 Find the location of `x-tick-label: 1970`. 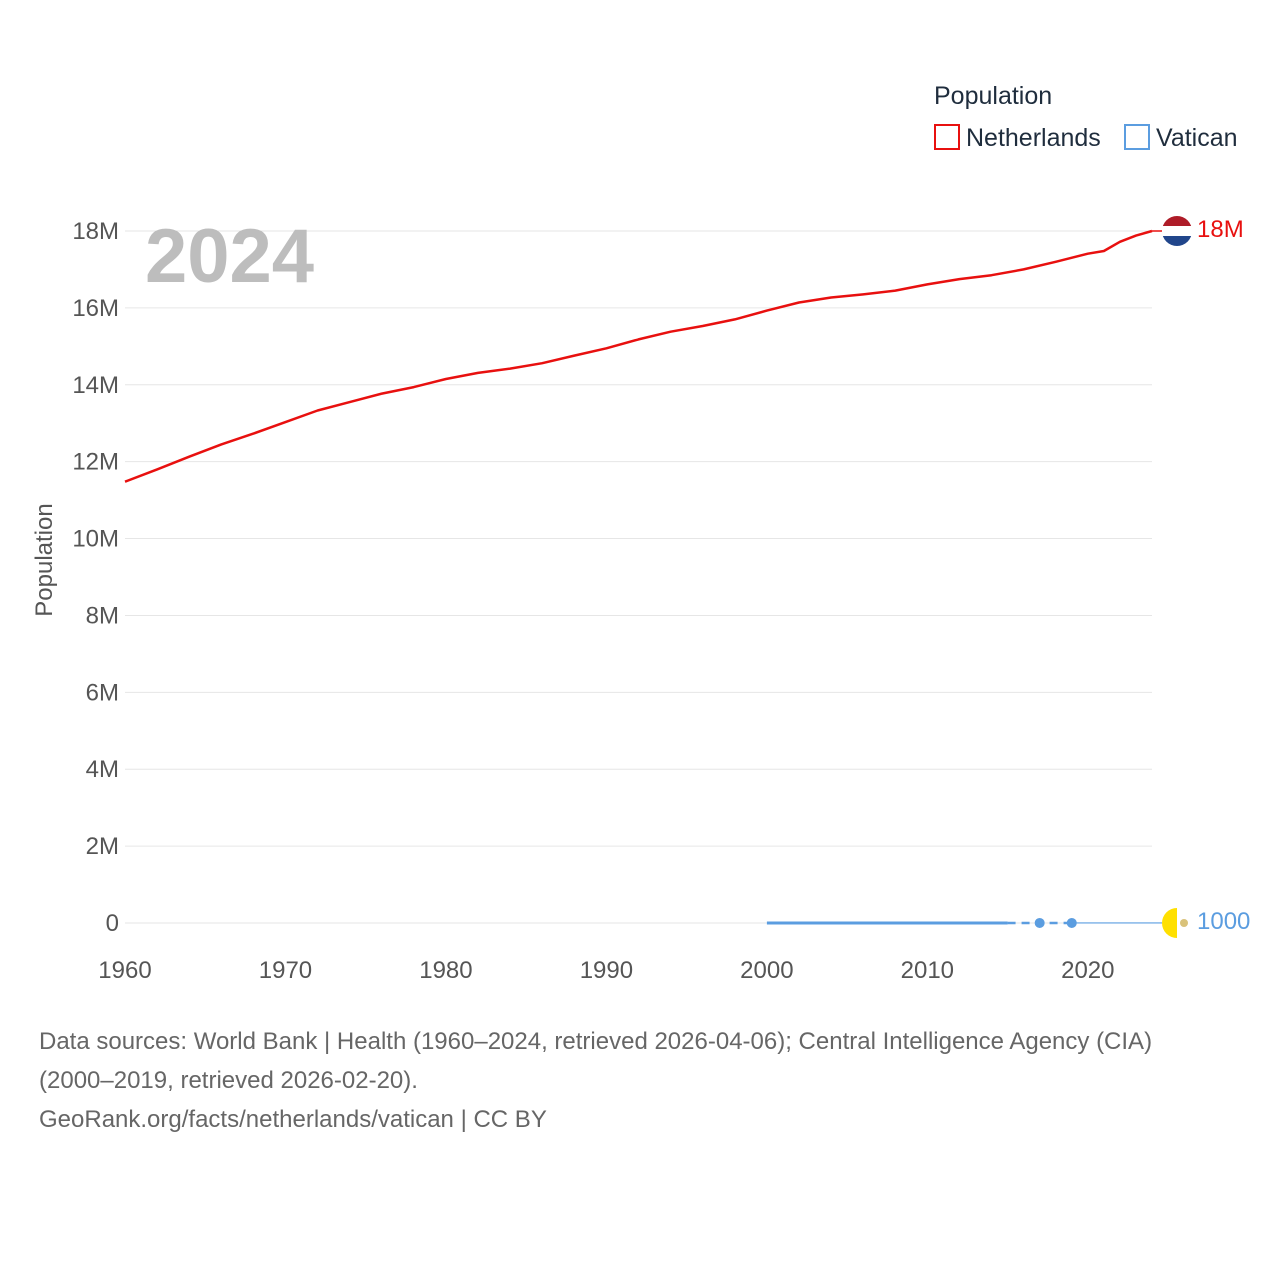

x-tick-label: 1970 is located at coordinates (285, 970).